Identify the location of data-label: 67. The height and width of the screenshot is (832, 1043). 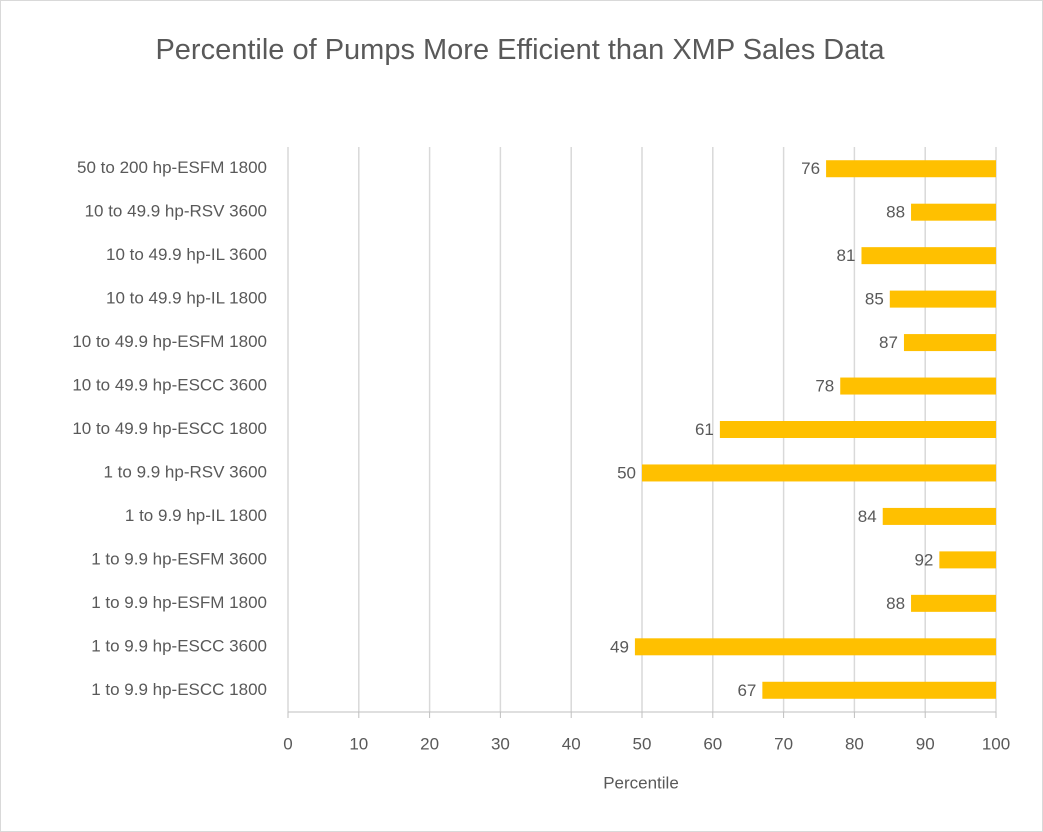
(746, 690).